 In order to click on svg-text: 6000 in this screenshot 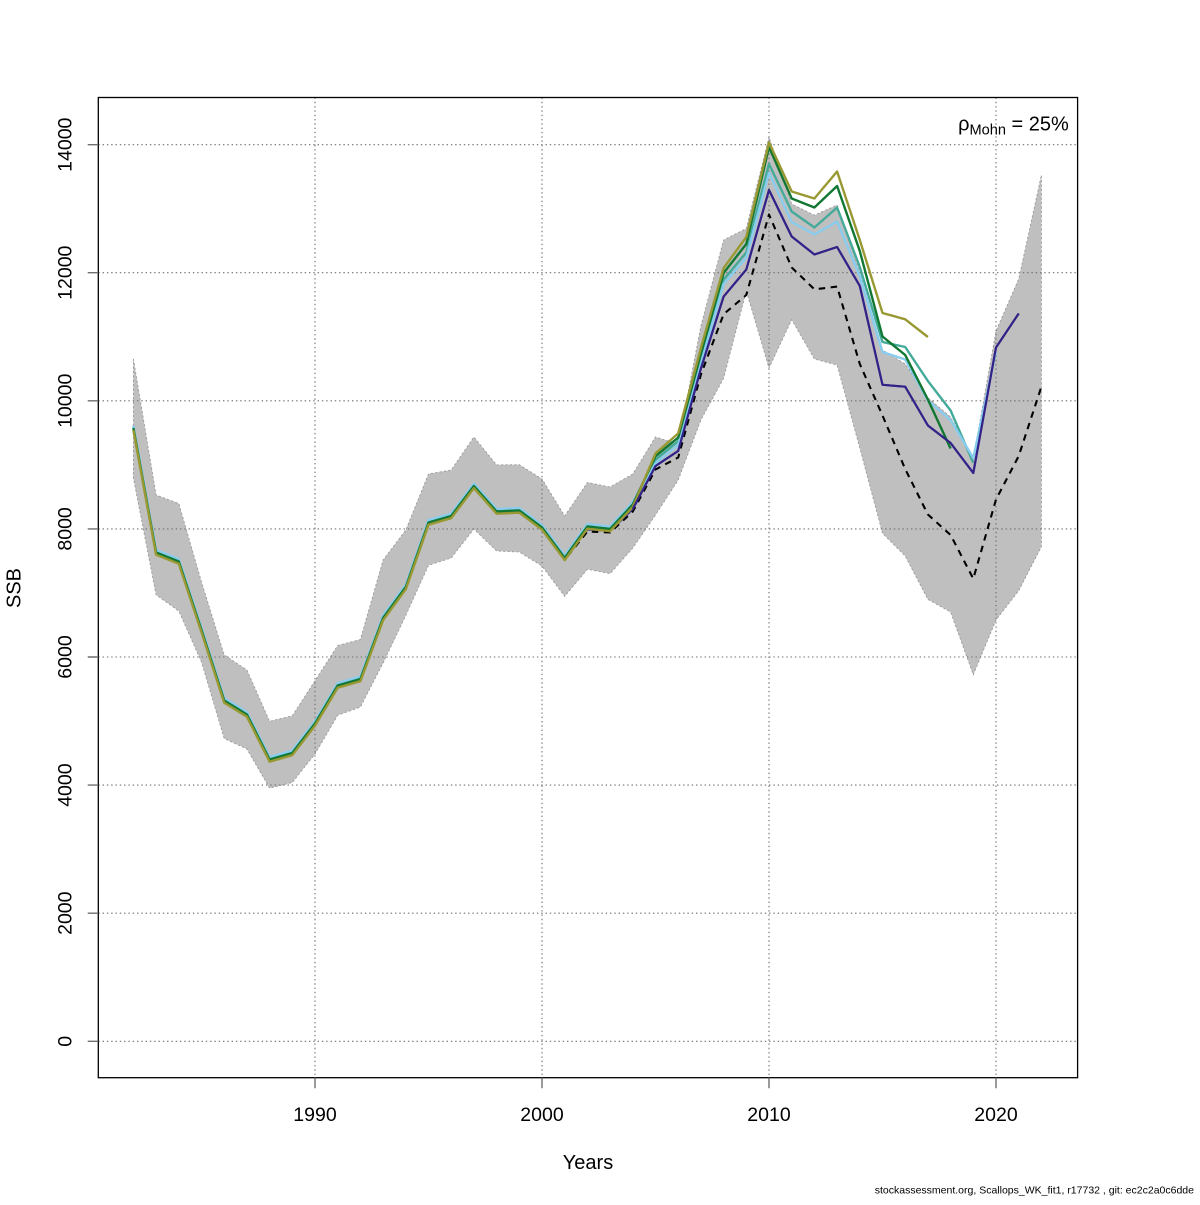, I will do `click(66, 657)`.